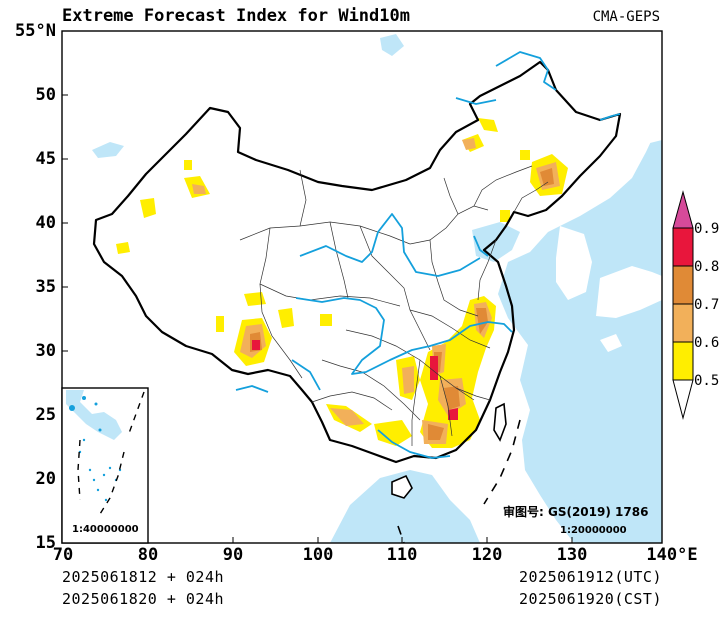 The width and height of the screenshot is (724, 619). Describe the element at coordinates (683, 247) in the screenshot. I see `colorbar-08-segment` at that location.